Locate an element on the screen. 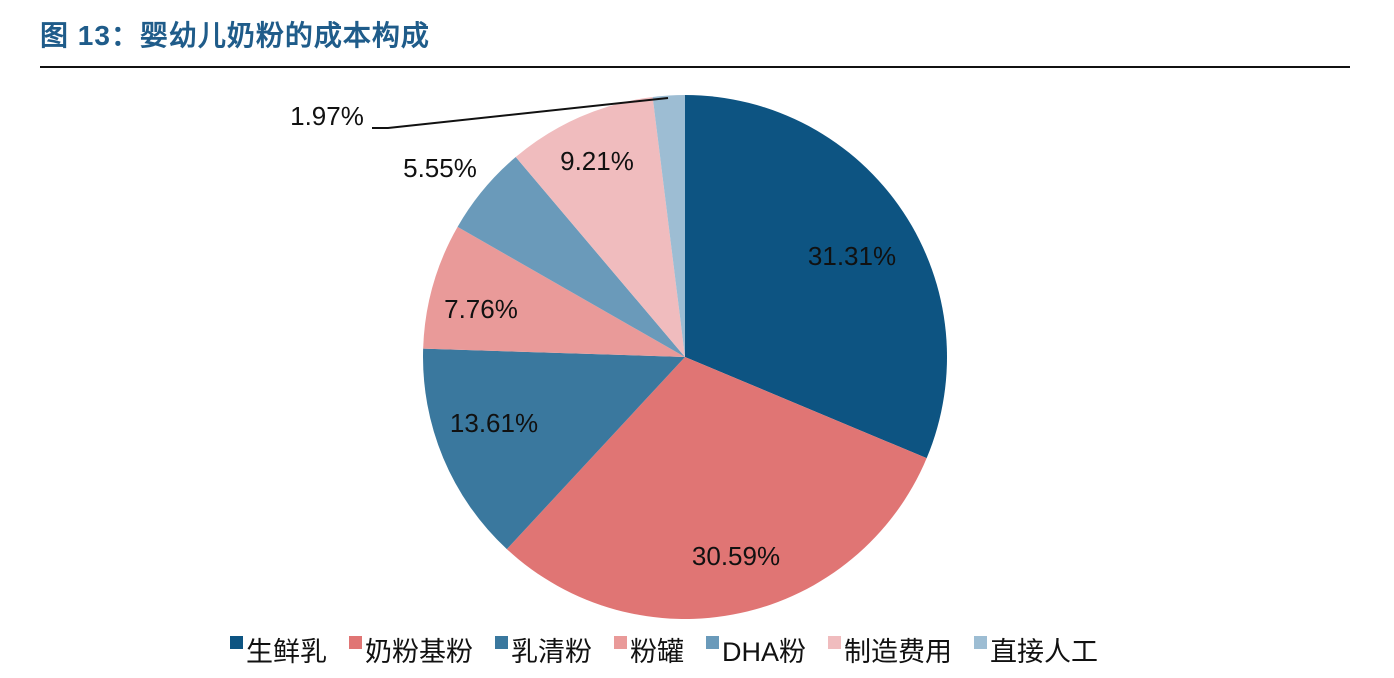 This screenshot has height=678, width=1394. legend-item: 奶粉基粉 is located at coordinates (411, 649).